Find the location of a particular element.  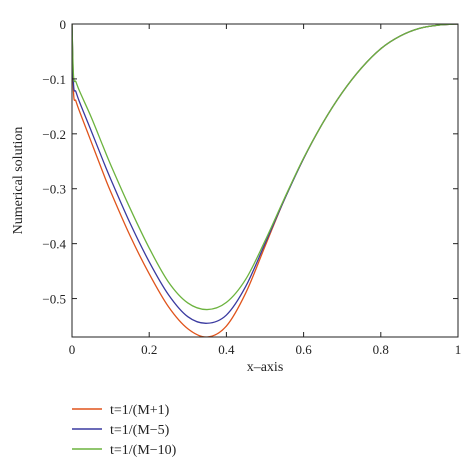

y-tick-label: −0.5 is located at coordinates (54, 299).